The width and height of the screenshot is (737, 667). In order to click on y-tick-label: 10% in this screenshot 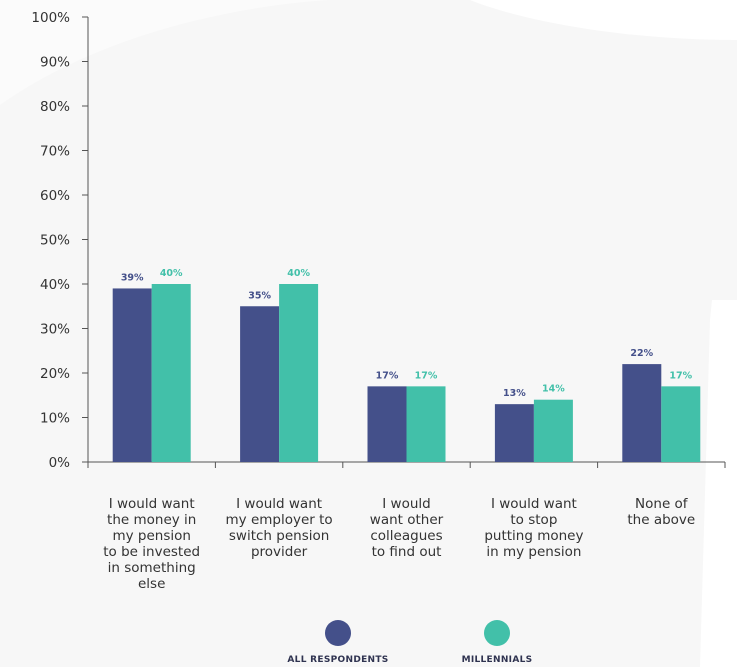, I will do `click(55, 419)`.